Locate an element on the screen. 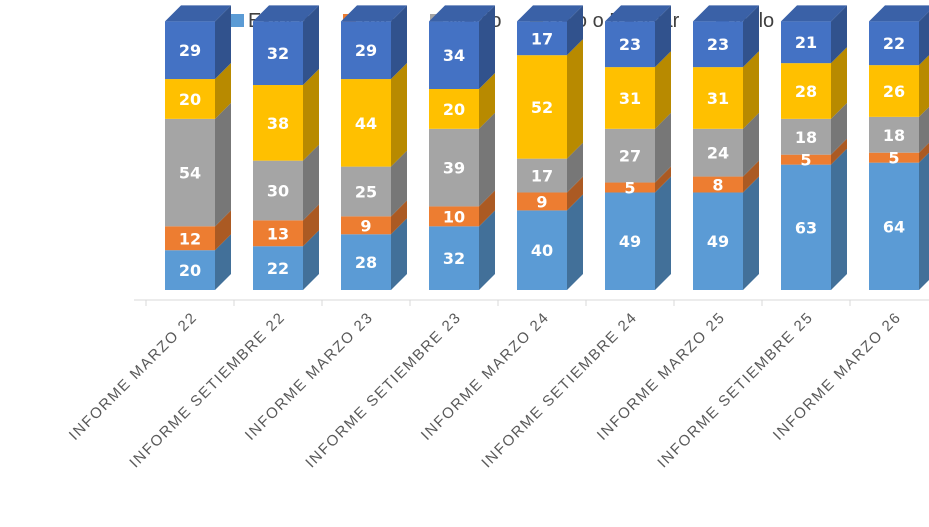 The height and width of the screenshot is (527, 929). data-label-medio: 25 is located at coordinates (366, 191).